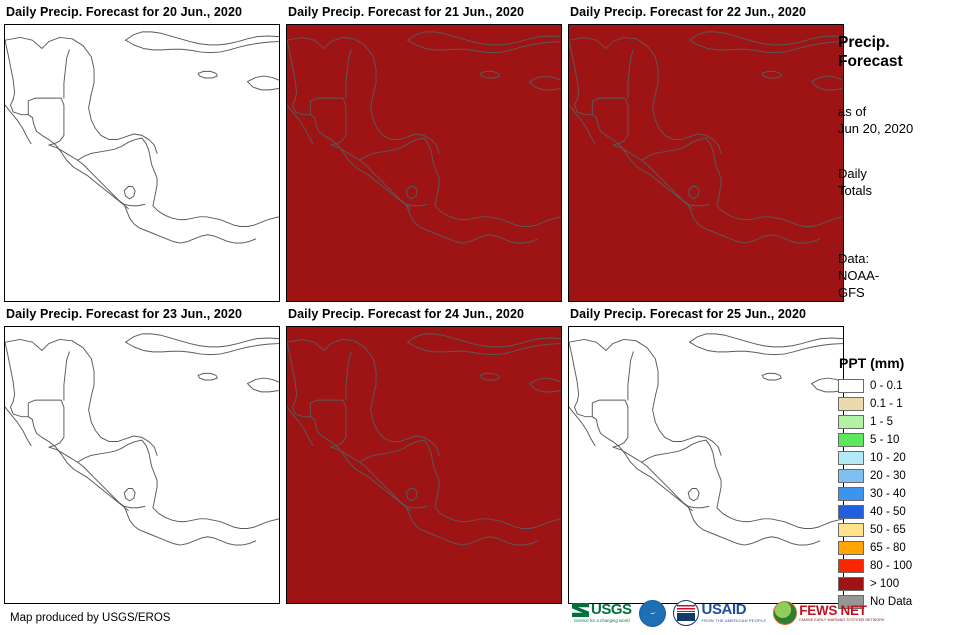  I want to click on legend-label: 50 - 65, so click(888, 529).